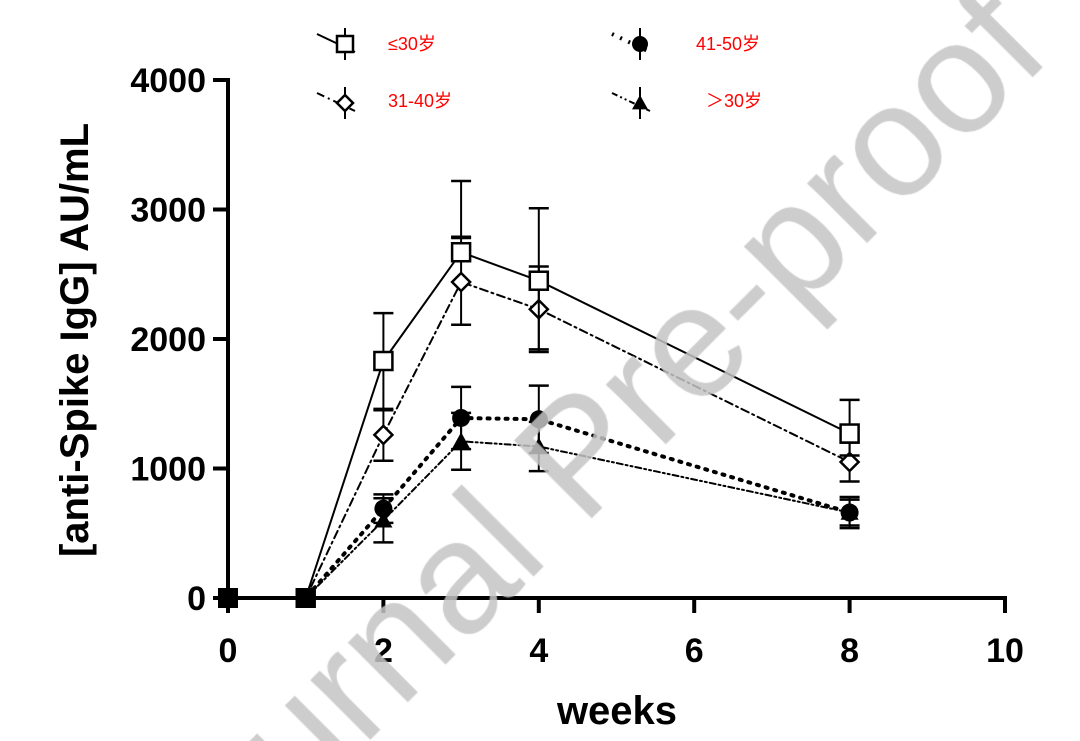 The height and width of the screenshot is (741, 1080). Describe the element at coordinates (734, 101) in the screenshot. I see `legend-label: ＞30岁` at that location.